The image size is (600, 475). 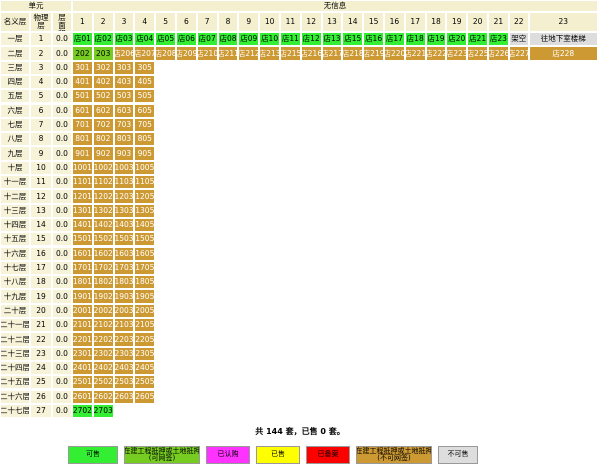 I want to click on unit-cell: 305, so click(x=145, y=67).